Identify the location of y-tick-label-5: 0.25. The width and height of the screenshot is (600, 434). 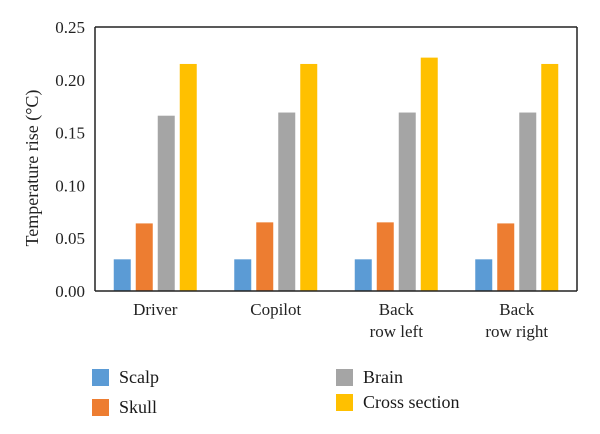
(70, 27).